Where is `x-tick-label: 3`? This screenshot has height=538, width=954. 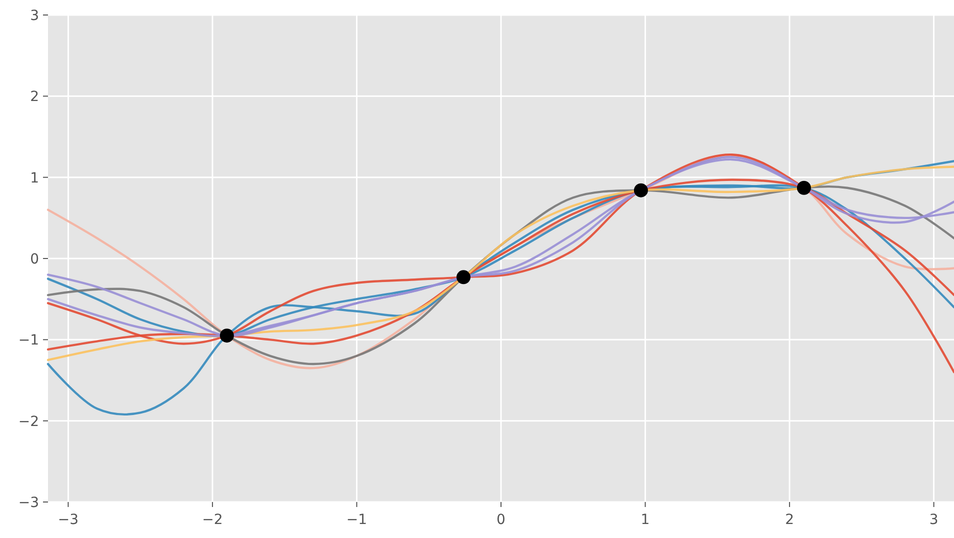
x-tick-label: 3 is located at coordinates (933, 520).